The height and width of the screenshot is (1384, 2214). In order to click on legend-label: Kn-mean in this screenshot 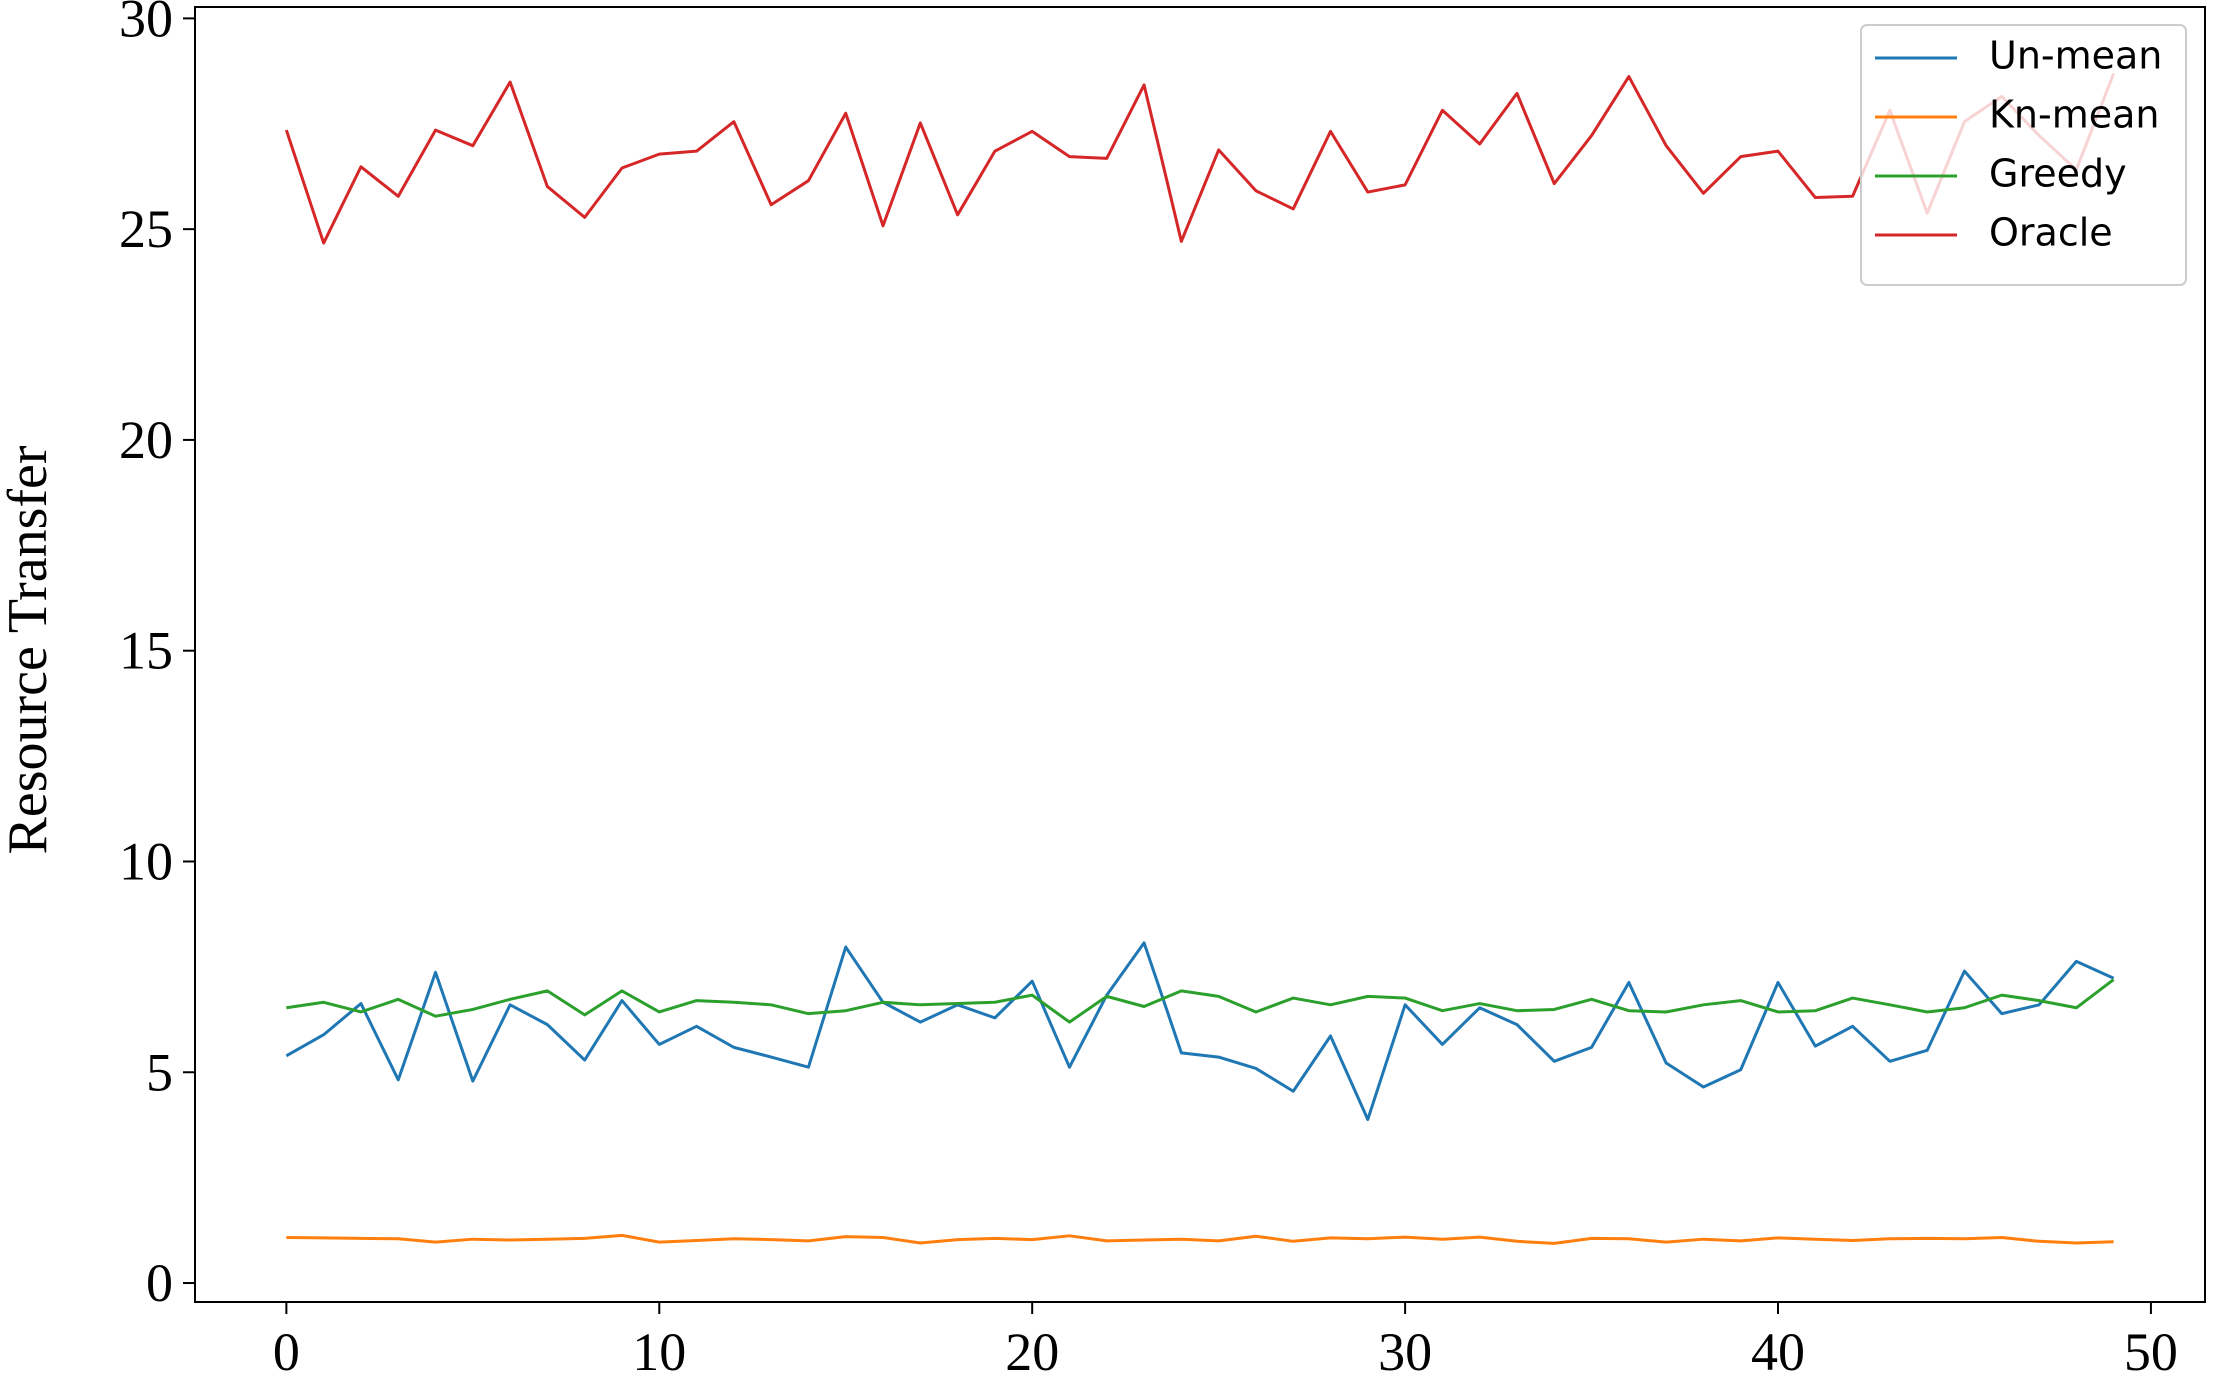, I will do `click(2074, 115)`.